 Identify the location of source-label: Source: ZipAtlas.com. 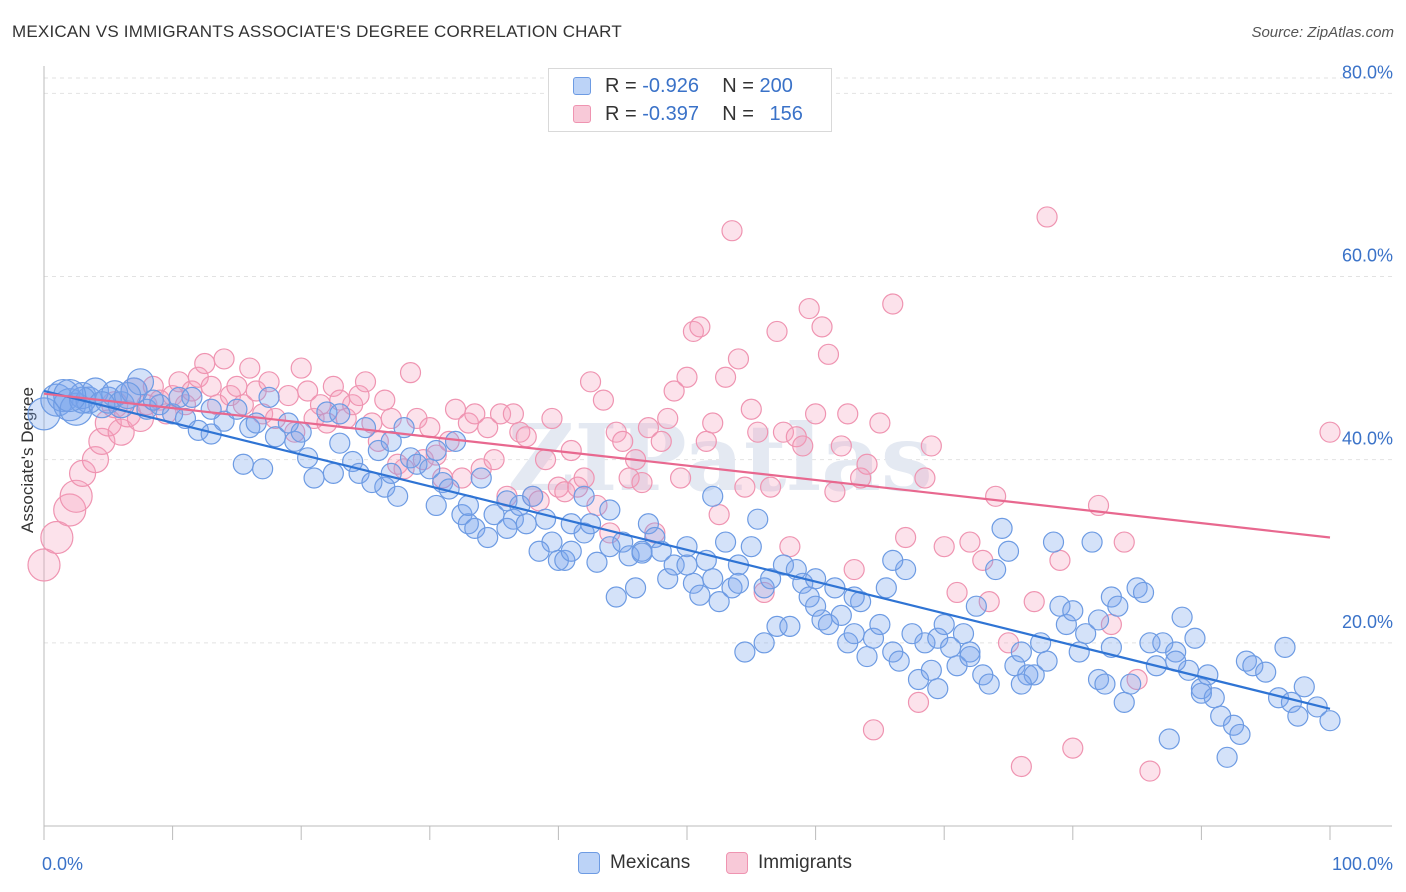
(1322, 32).